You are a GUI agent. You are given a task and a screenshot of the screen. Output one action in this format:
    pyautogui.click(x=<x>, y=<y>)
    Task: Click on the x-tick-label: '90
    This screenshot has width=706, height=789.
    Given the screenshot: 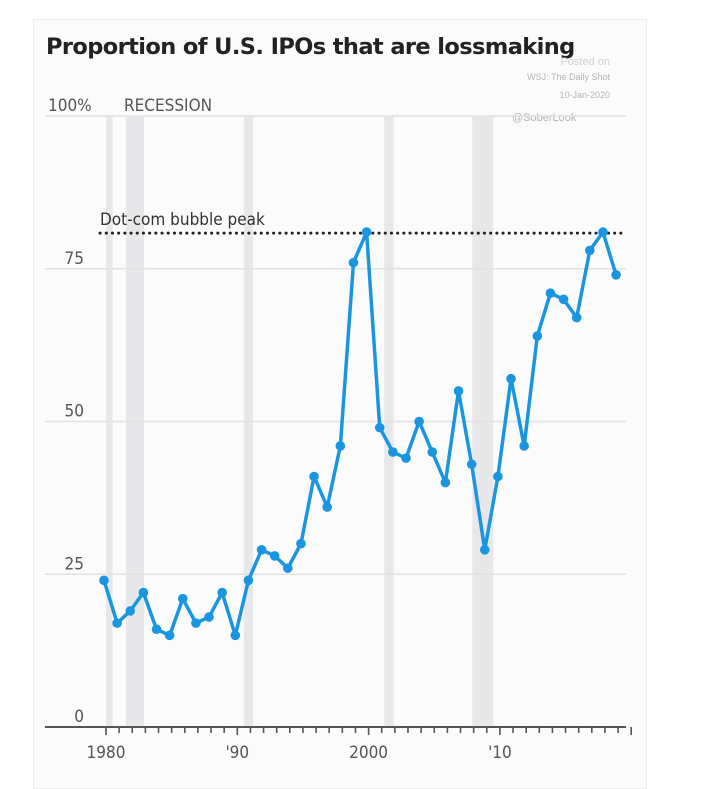 What is the action you would take?
    pyautogui.click(x=237, y=753)
    